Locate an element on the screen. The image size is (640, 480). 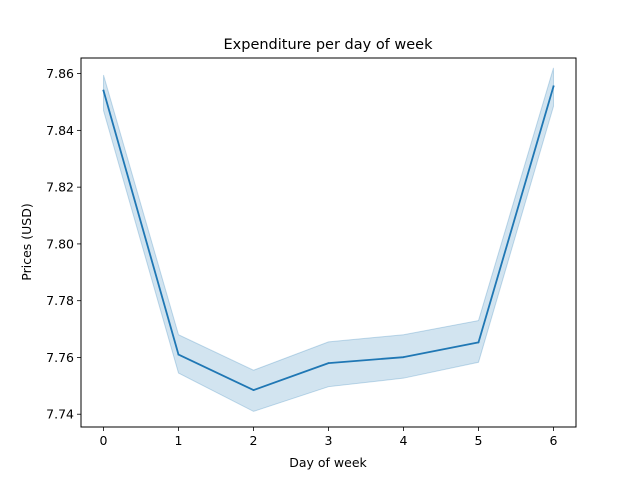
x-tick-label: 5 is located at coordinates (479, 440).